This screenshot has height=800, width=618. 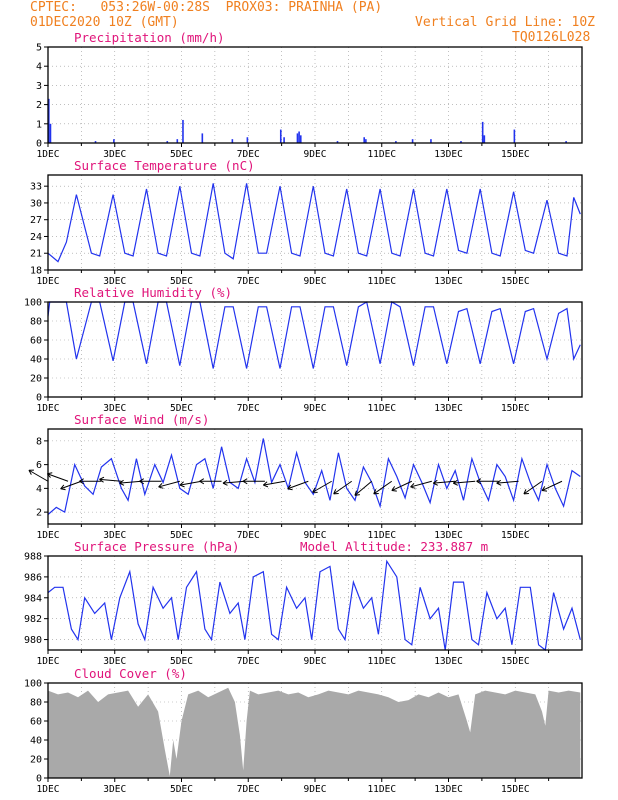 I want to click on y-tick-label: 982, so click(x=33, y=619).